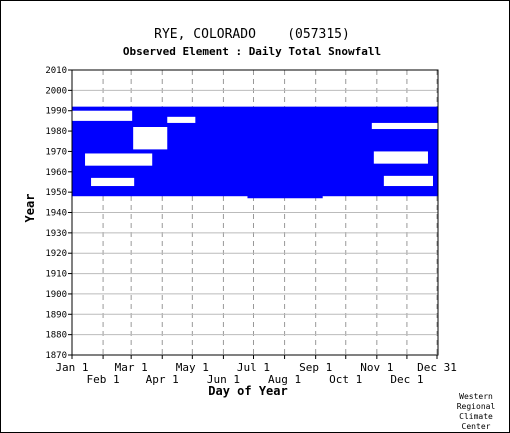  Describe the element at coordinates (476, 416) in the screenshot. I see `credit-line-2: Climate` at that location.